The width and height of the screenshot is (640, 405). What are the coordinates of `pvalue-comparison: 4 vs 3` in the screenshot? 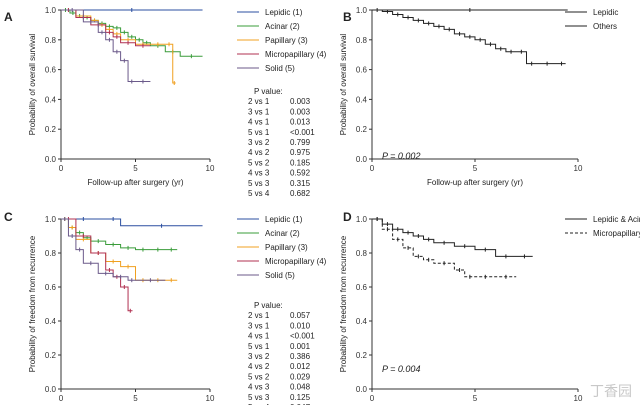 It's located at (259, 173).